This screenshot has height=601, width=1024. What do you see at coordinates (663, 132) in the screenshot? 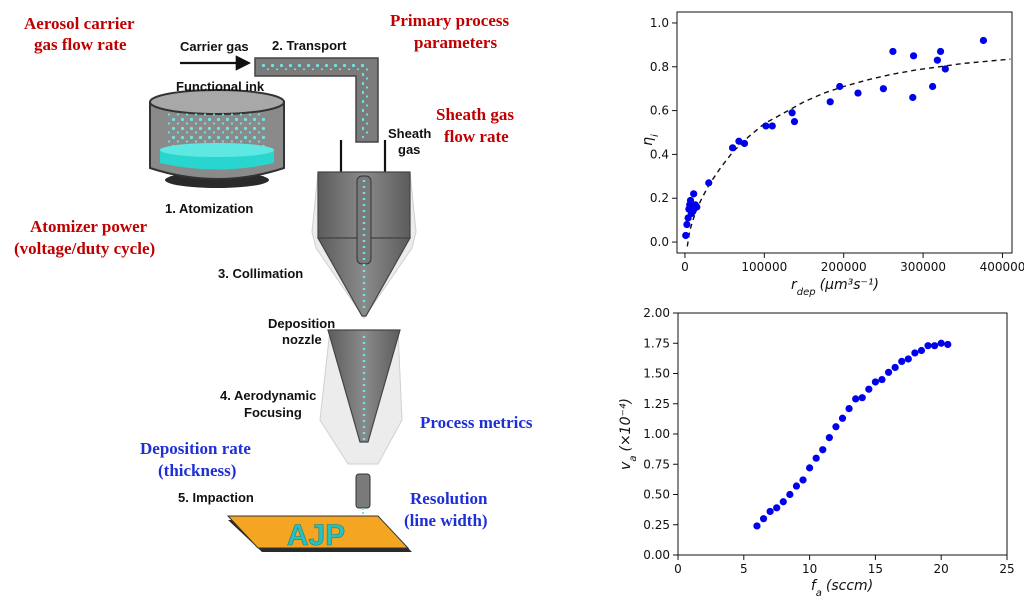
I see `chart1-y-ticks: 0.0 0.2 0.4 0.6 0.8 1.0` at bounding box center [663, 132].